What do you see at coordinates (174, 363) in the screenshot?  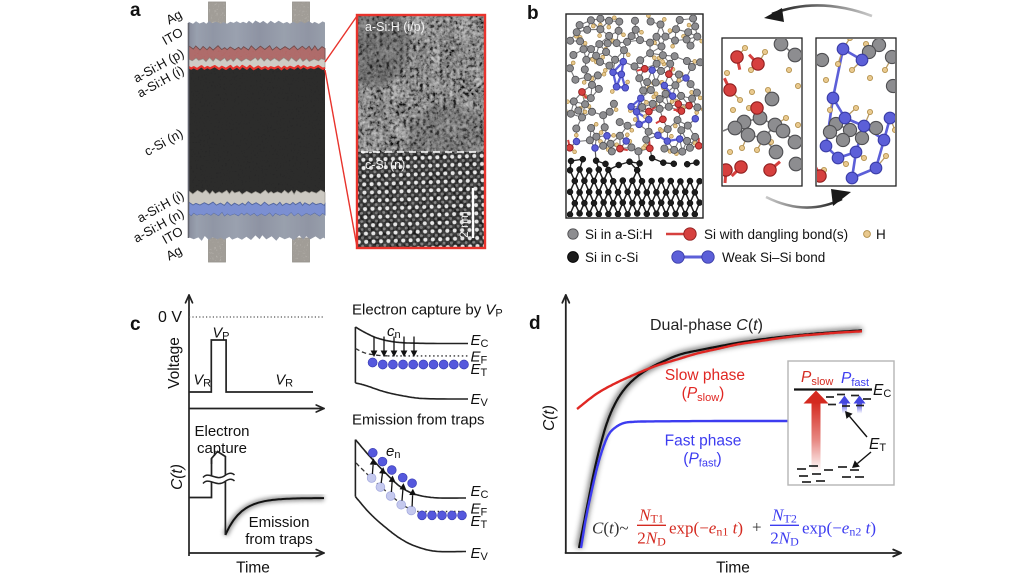 I see `svg-text: Voltage` at bounding box center [174, 363].